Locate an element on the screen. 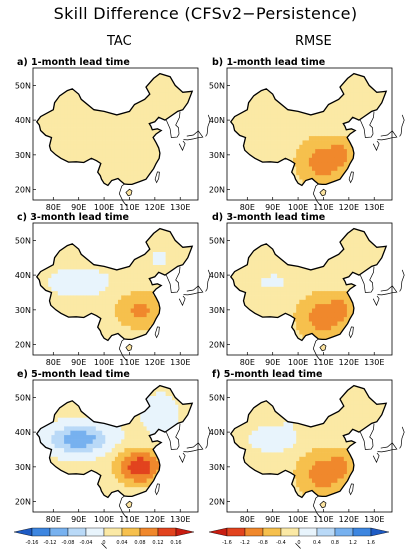 The image size is (411, 550). lat-tick-label: 20N is located at coordinates (217, 190).